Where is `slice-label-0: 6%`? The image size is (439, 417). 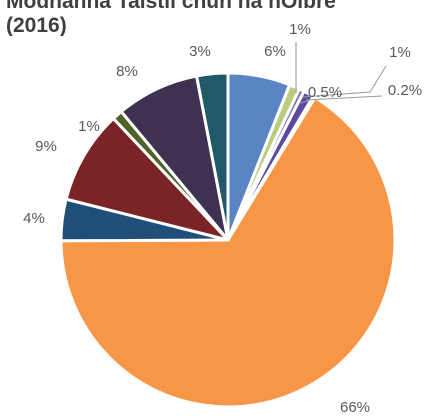 slice-label-0: 6% is located at coordinates (275, 51).